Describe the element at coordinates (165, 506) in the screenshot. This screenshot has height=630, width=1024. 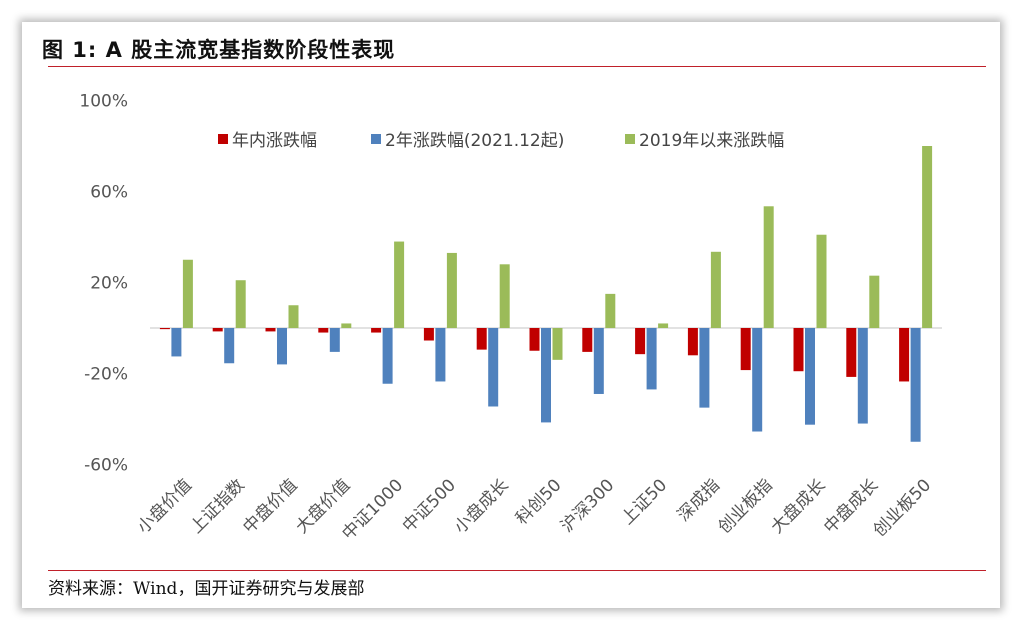
I see `x-tick-label: 小盘价值` at that location.